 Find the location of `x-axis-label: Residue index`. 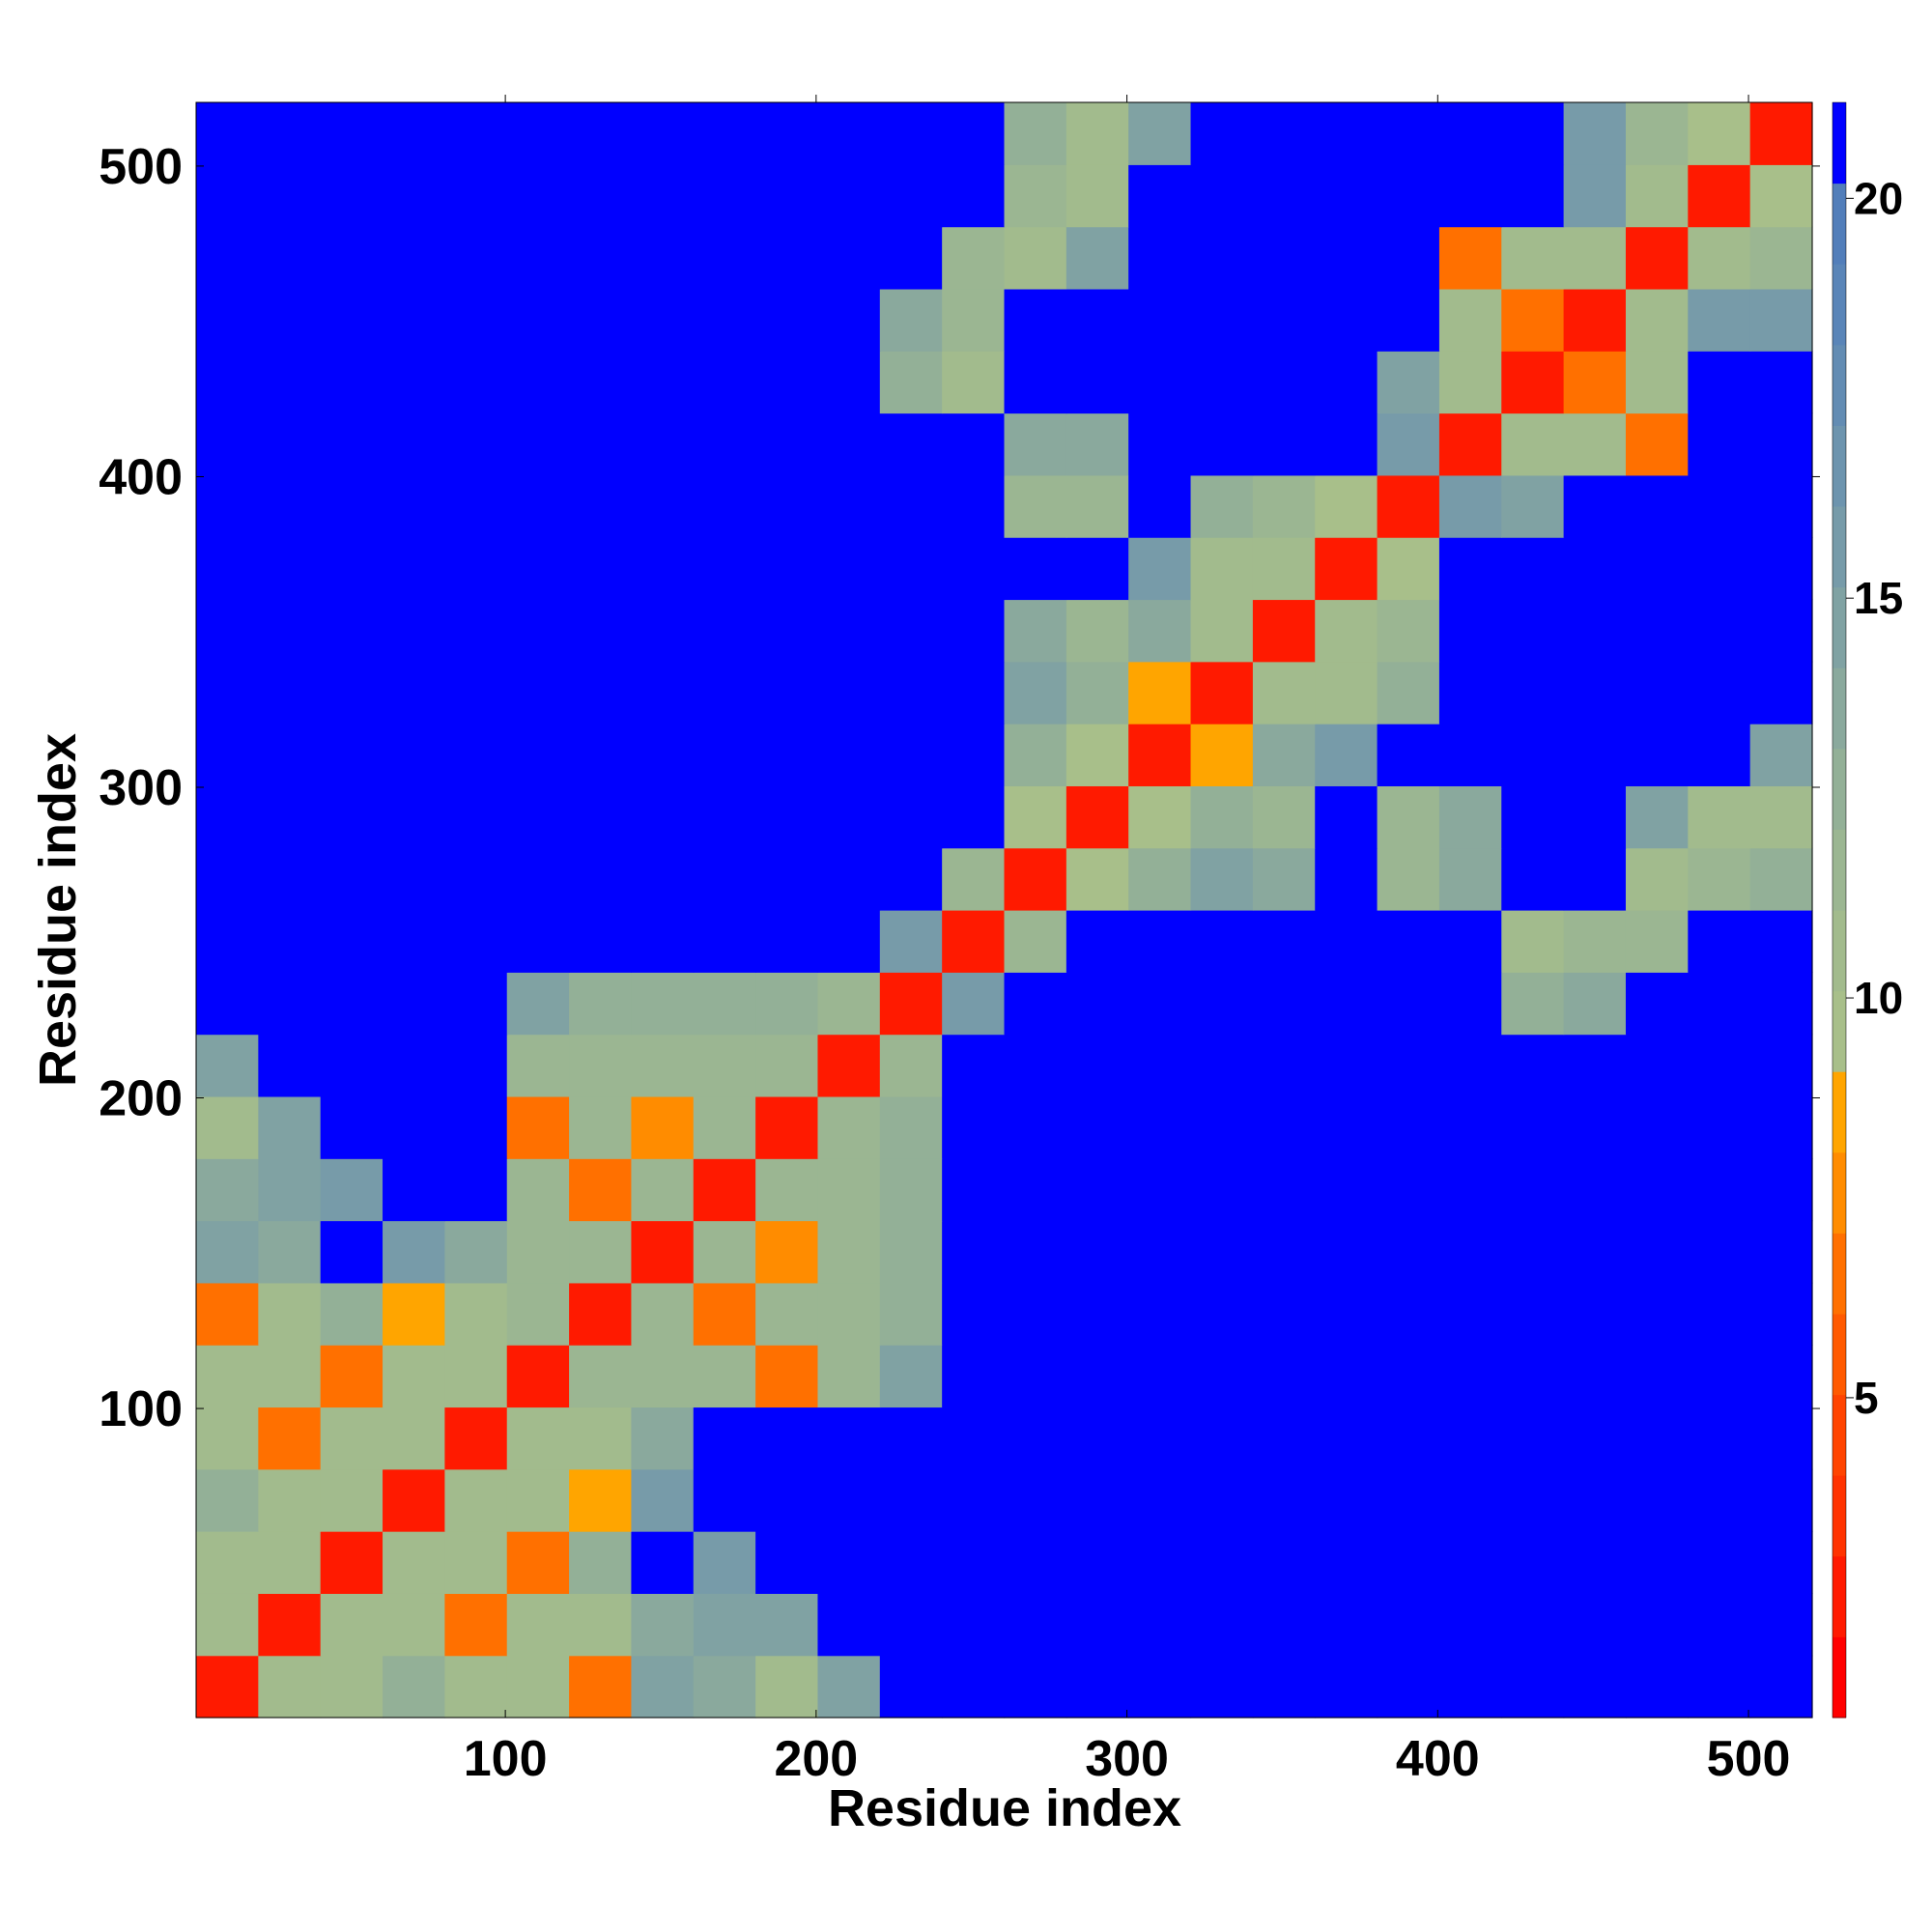

x-axis-label: Residue index is located at coordinates (1005, 1808).